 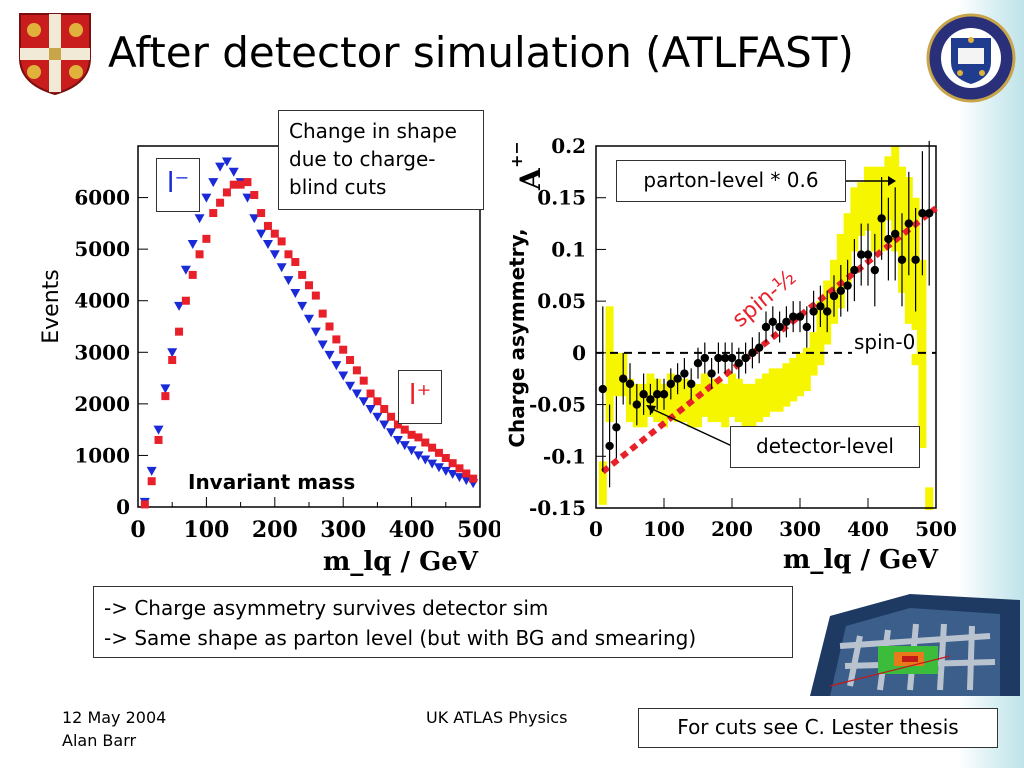 I want to click on atlas-detector-illustration, so click(x=915, y=645).